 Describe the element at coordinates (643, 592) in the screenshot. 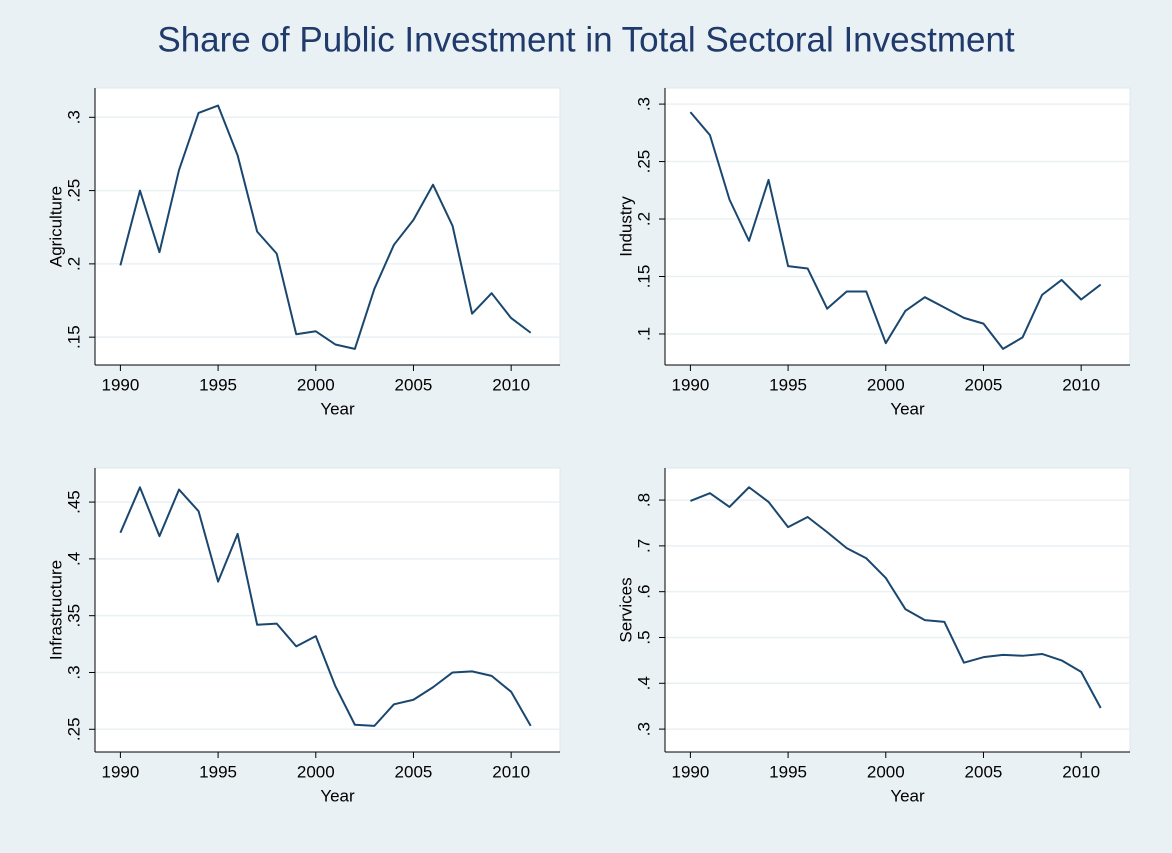

I see `y-tick-label: .6` at that location.